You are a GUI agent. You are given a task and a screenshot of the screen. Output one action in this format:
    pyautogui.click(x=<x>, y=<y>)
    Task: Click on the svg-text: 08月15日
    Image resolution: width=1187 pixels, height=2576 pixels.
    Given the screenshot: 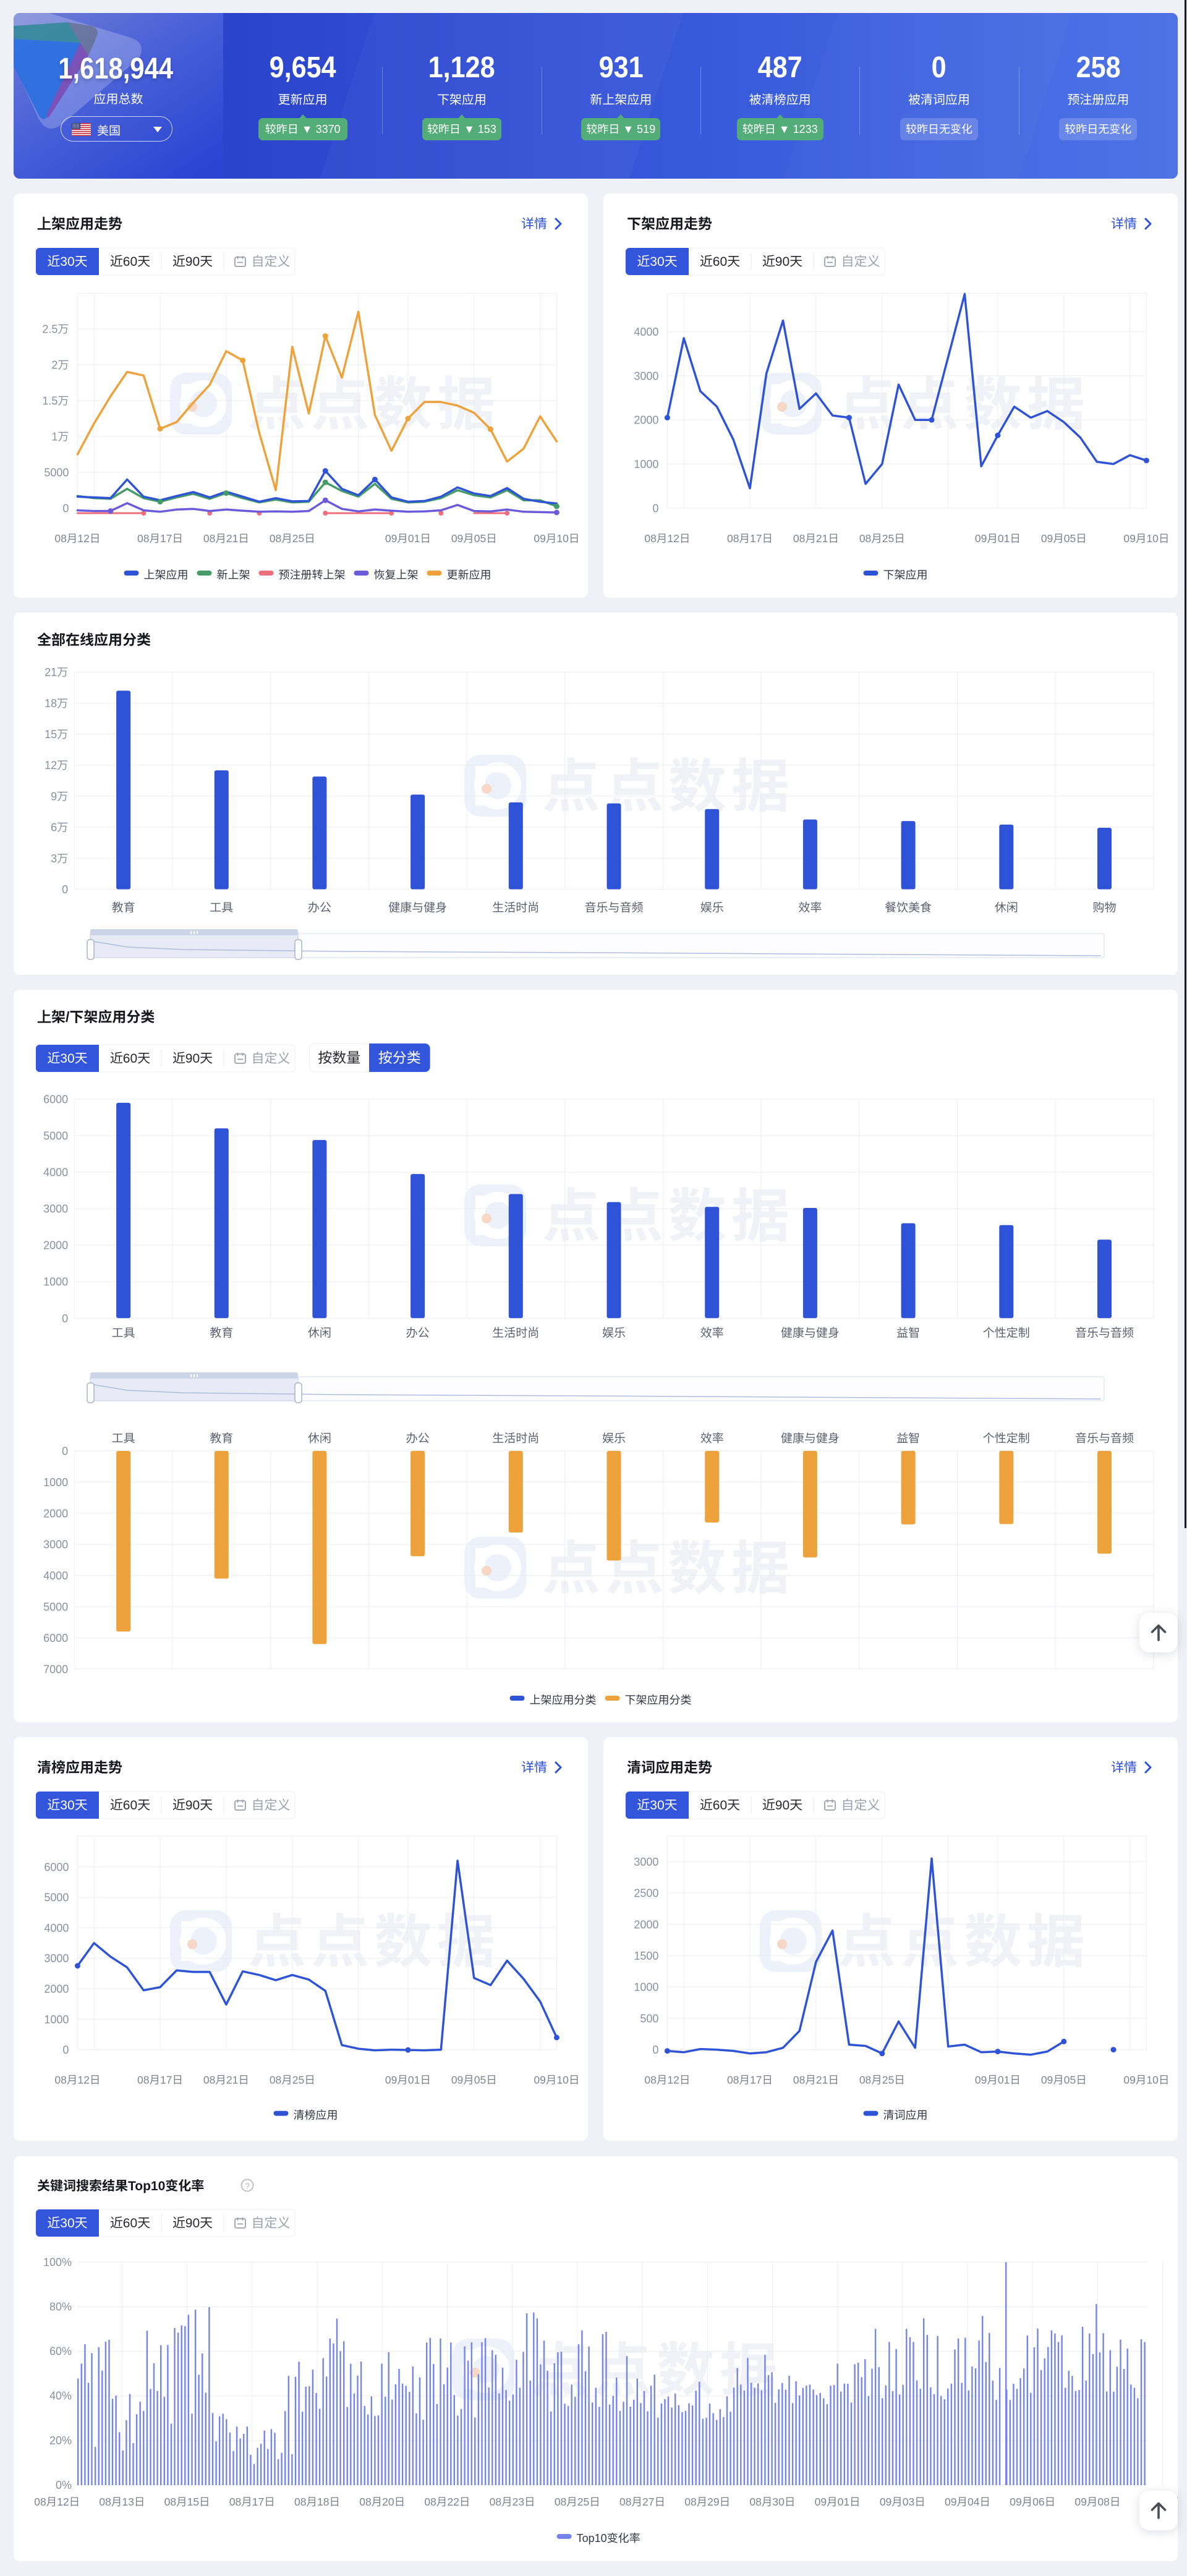 What is the action you would take?
    pyautogui.click(x=187, y=2502)
    